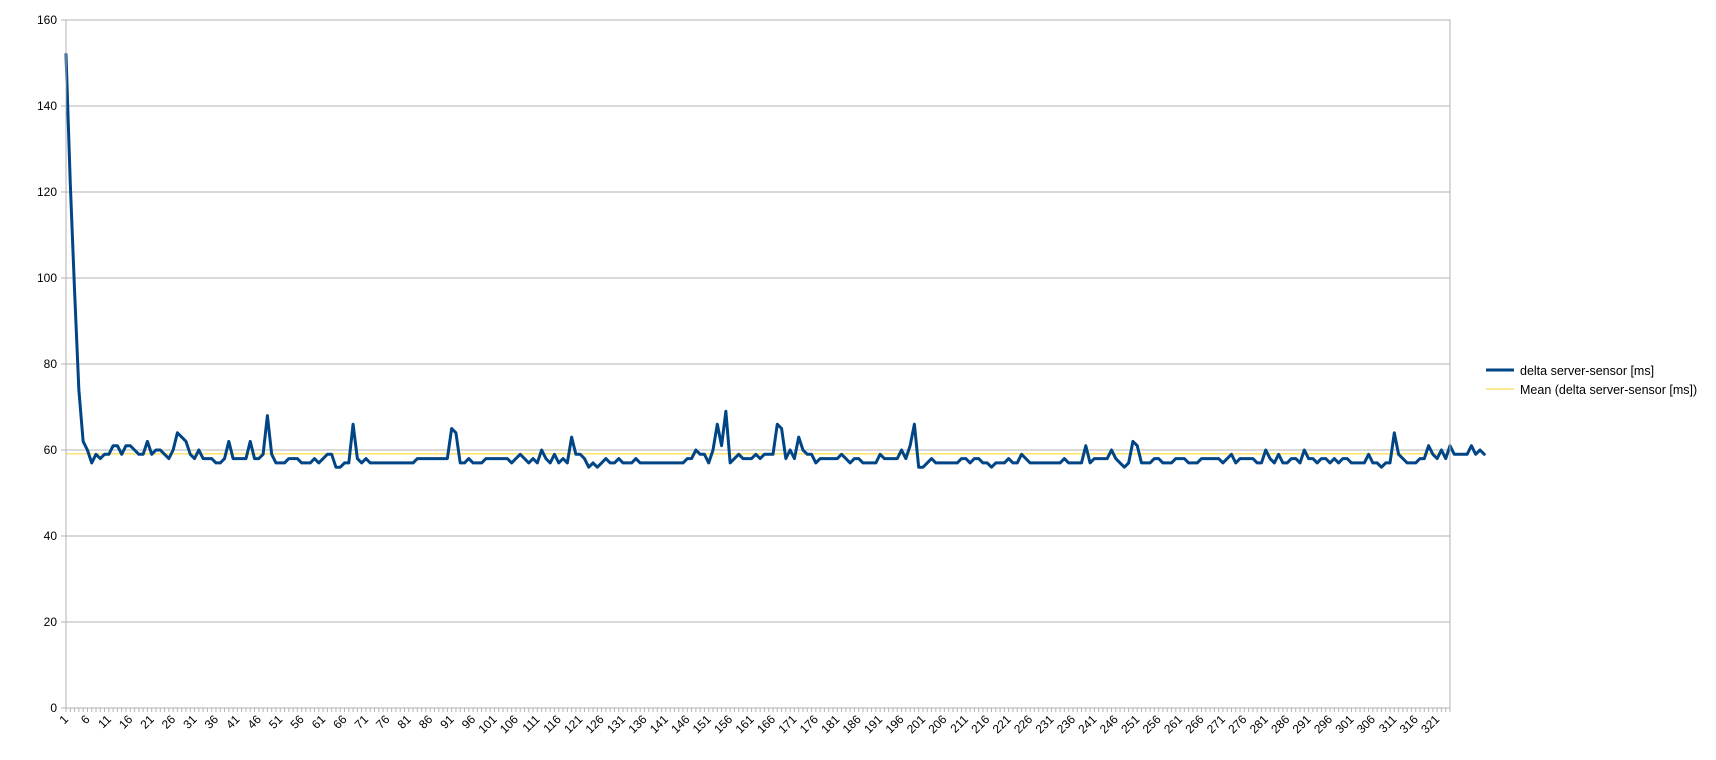 Image resolution: width=1716 pixels, height=760 pixels. I want to click on x-tick-label: 11, so click(104, 721).